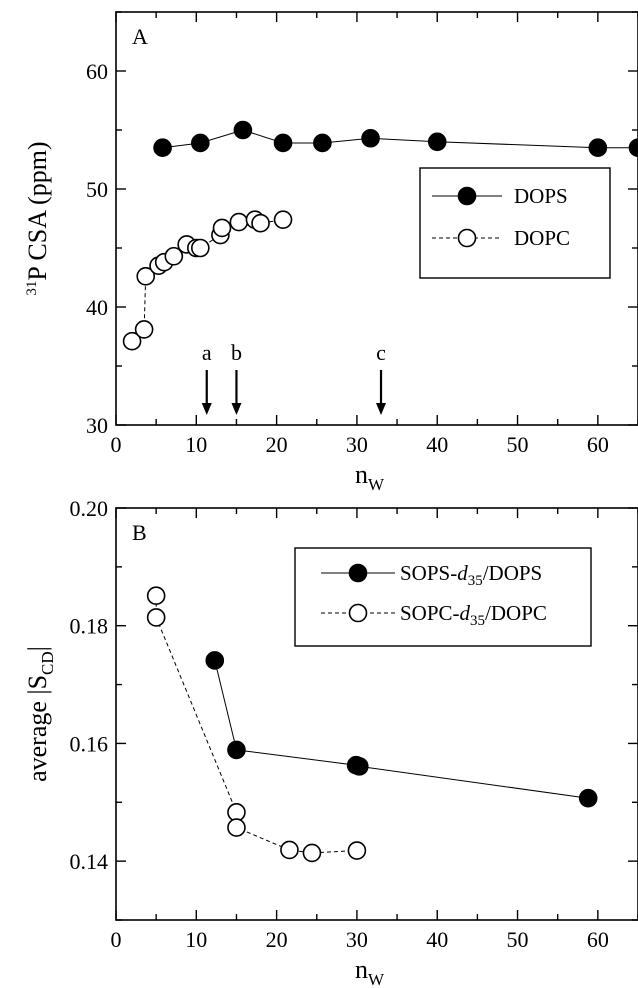 Image resolution: width=638 pixels, height=988 pixels. I want to click on legend-label-1: SOPC-d35/DOPC, so click(473, 615).